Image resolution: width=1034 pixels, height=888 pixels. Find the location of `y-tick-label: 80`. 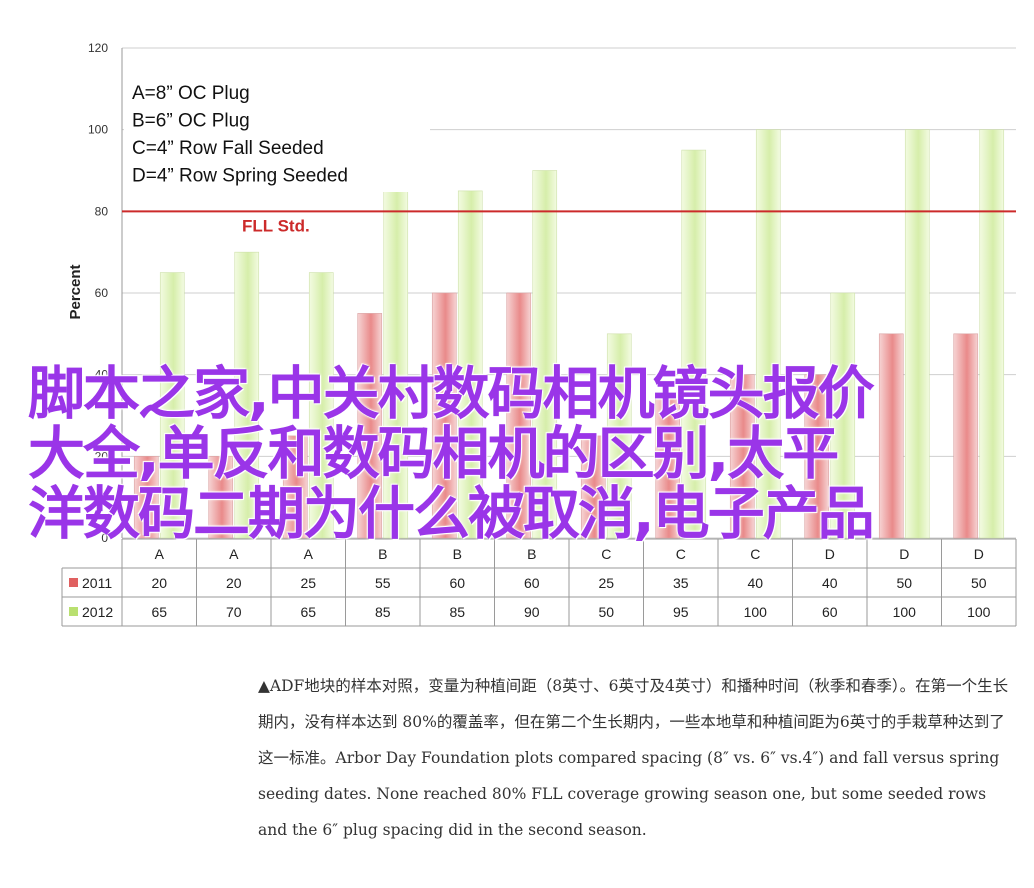

y-tick-label: 80 is located at coordinates (102, 211).